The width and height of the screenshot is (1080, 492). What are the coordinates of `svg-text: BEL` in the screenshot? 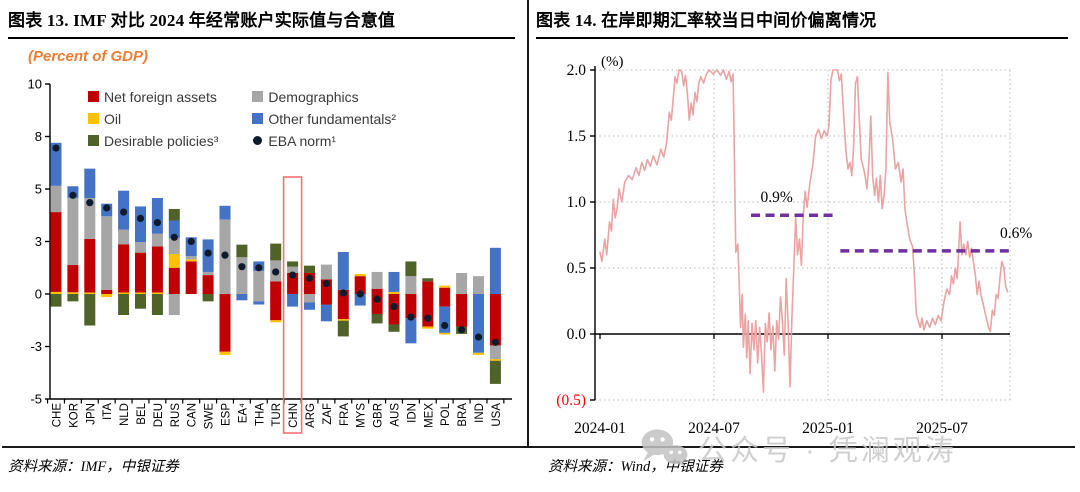 It's located at (142, 413).